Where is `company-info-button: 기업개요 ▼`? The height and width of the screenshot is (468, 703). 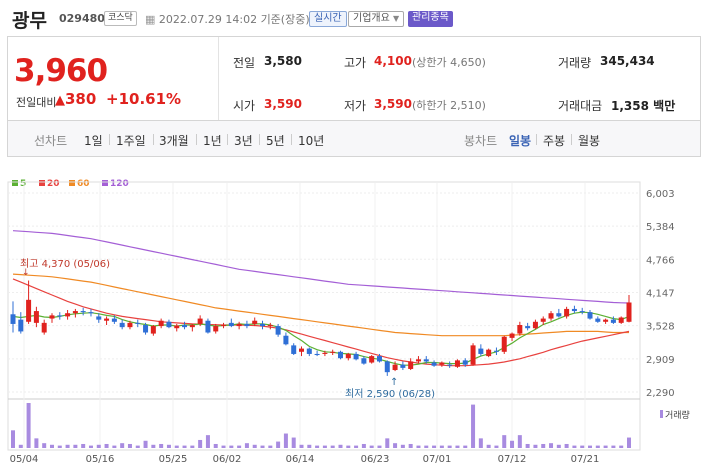 company-info-button: 기업개요 ▼ is located at coordinates (376, 19).